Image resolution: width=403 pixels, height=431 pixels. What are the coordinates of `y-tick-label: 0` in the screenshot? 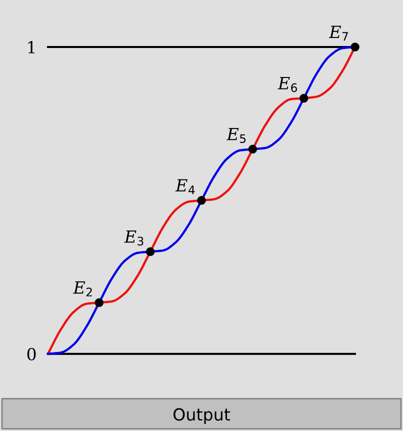 It's located at (31, 354).